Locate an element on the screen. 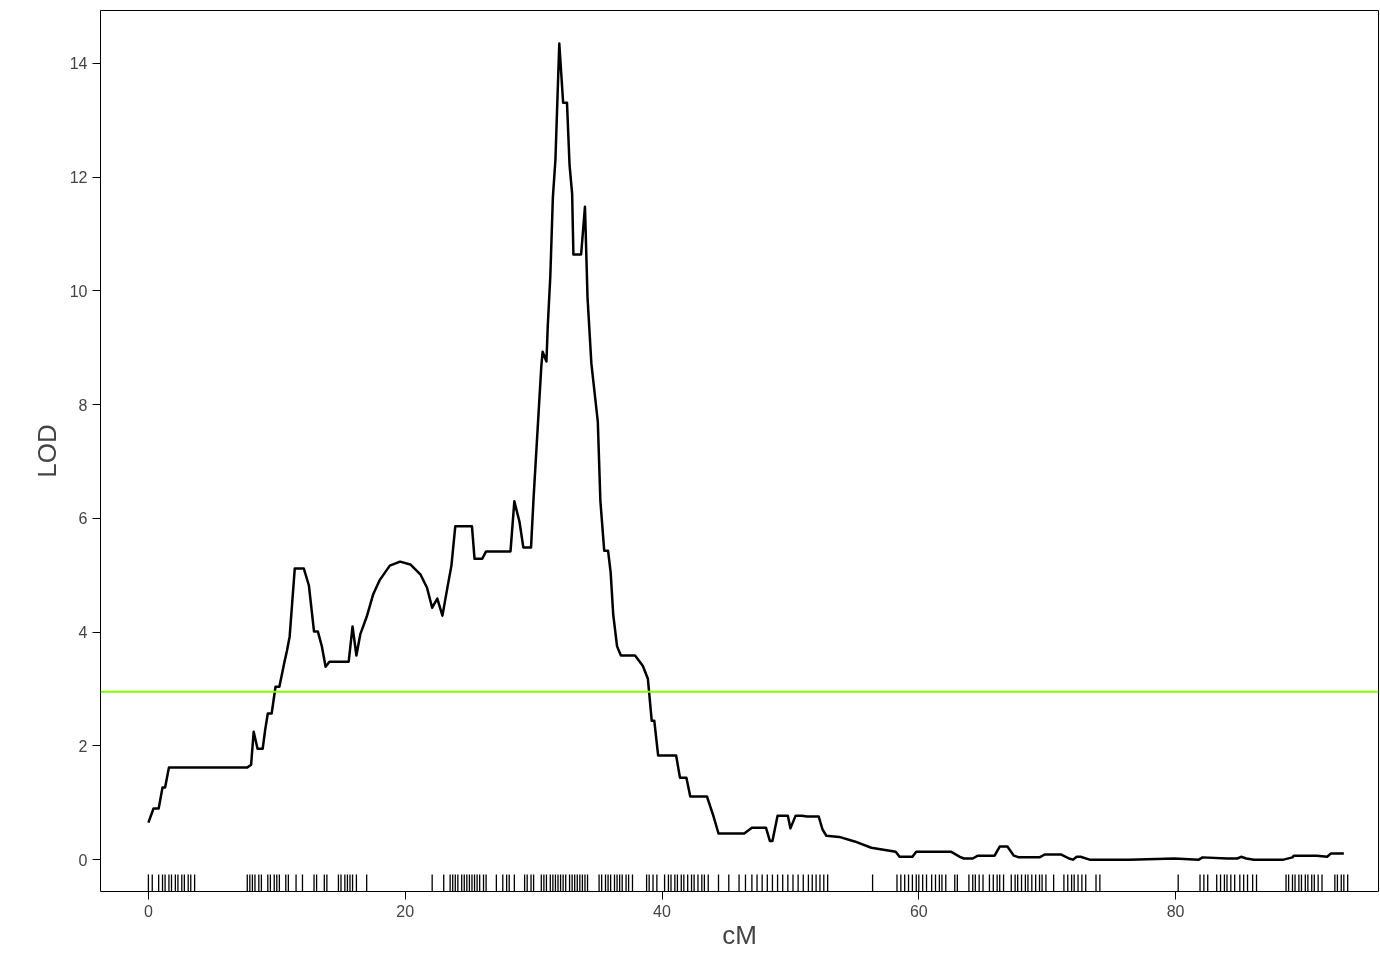 This screenshot has height=963, width=1380. x-tick-label: 80 is located at coordinates (1175, 911).